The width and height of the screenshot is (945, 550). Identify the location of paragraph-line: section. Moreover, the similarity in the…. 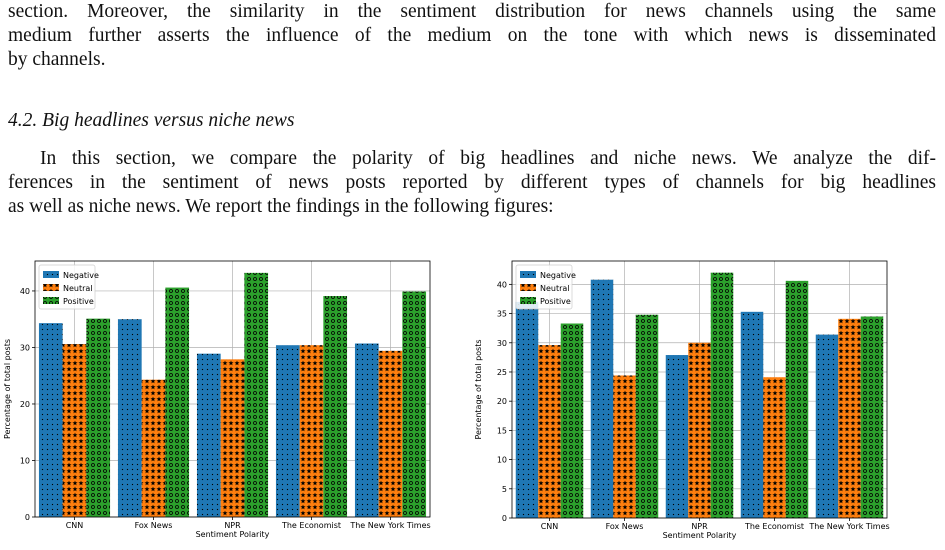
(472, 11).